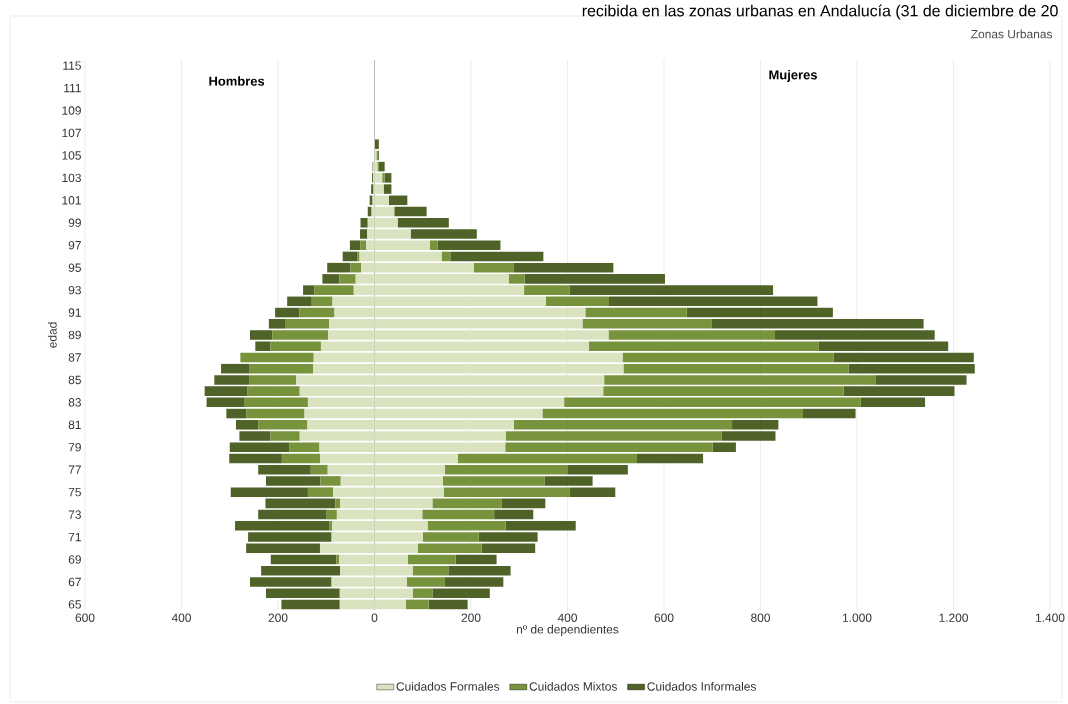  I want to click on y-axis-title: edad, so click(52, 335).